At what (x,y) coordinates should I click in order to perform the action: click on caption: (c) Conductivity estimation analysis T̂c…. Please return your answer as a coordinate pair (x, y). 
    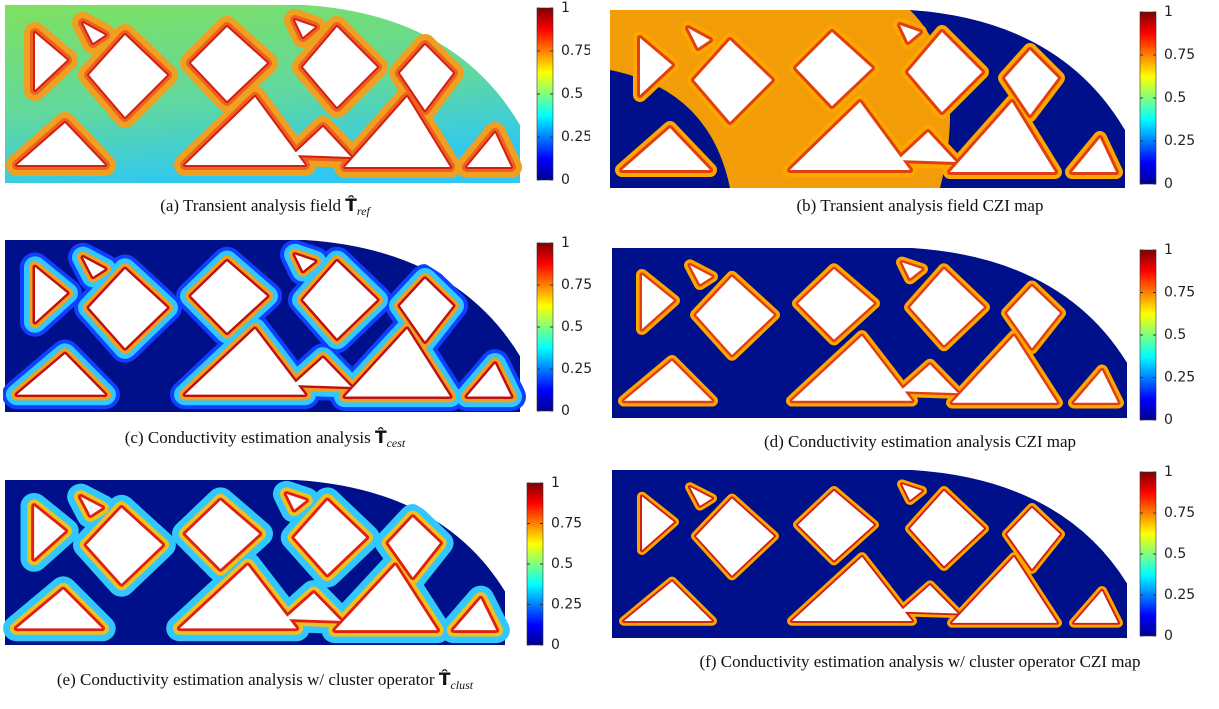
    Looking at the image, I should click on (265, 440).